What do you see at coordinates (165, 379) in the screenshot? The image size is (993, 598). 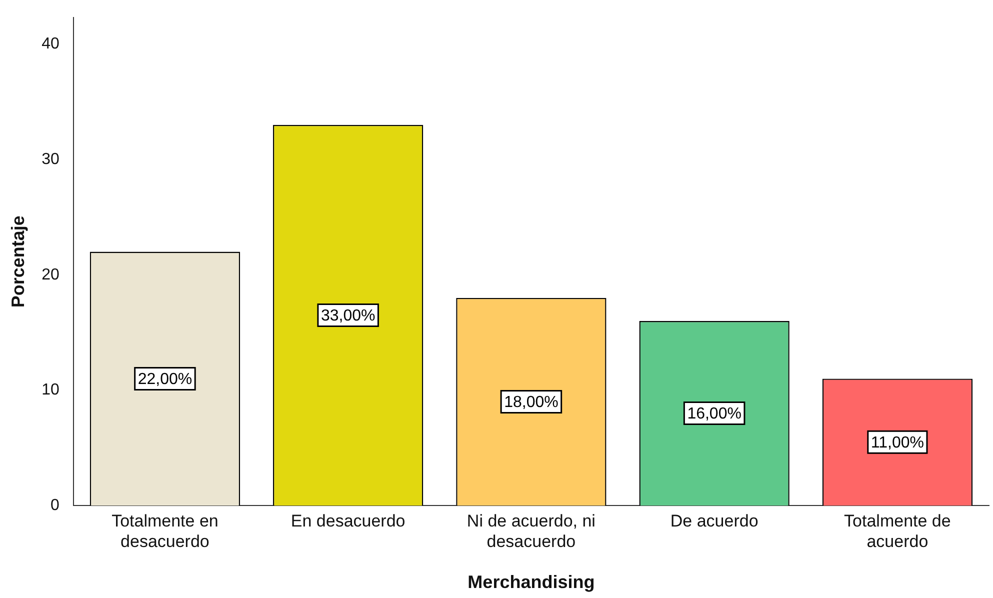 I see `data-label: 22,00%` at bounding box center [165, 379].